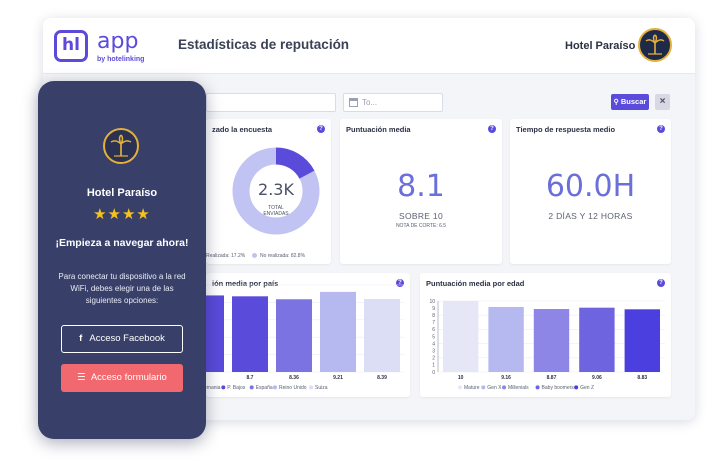 Image resolution: width=724 pixels, height=466 pixels. I want to click on logo-app-text: app, so click(118, 41).